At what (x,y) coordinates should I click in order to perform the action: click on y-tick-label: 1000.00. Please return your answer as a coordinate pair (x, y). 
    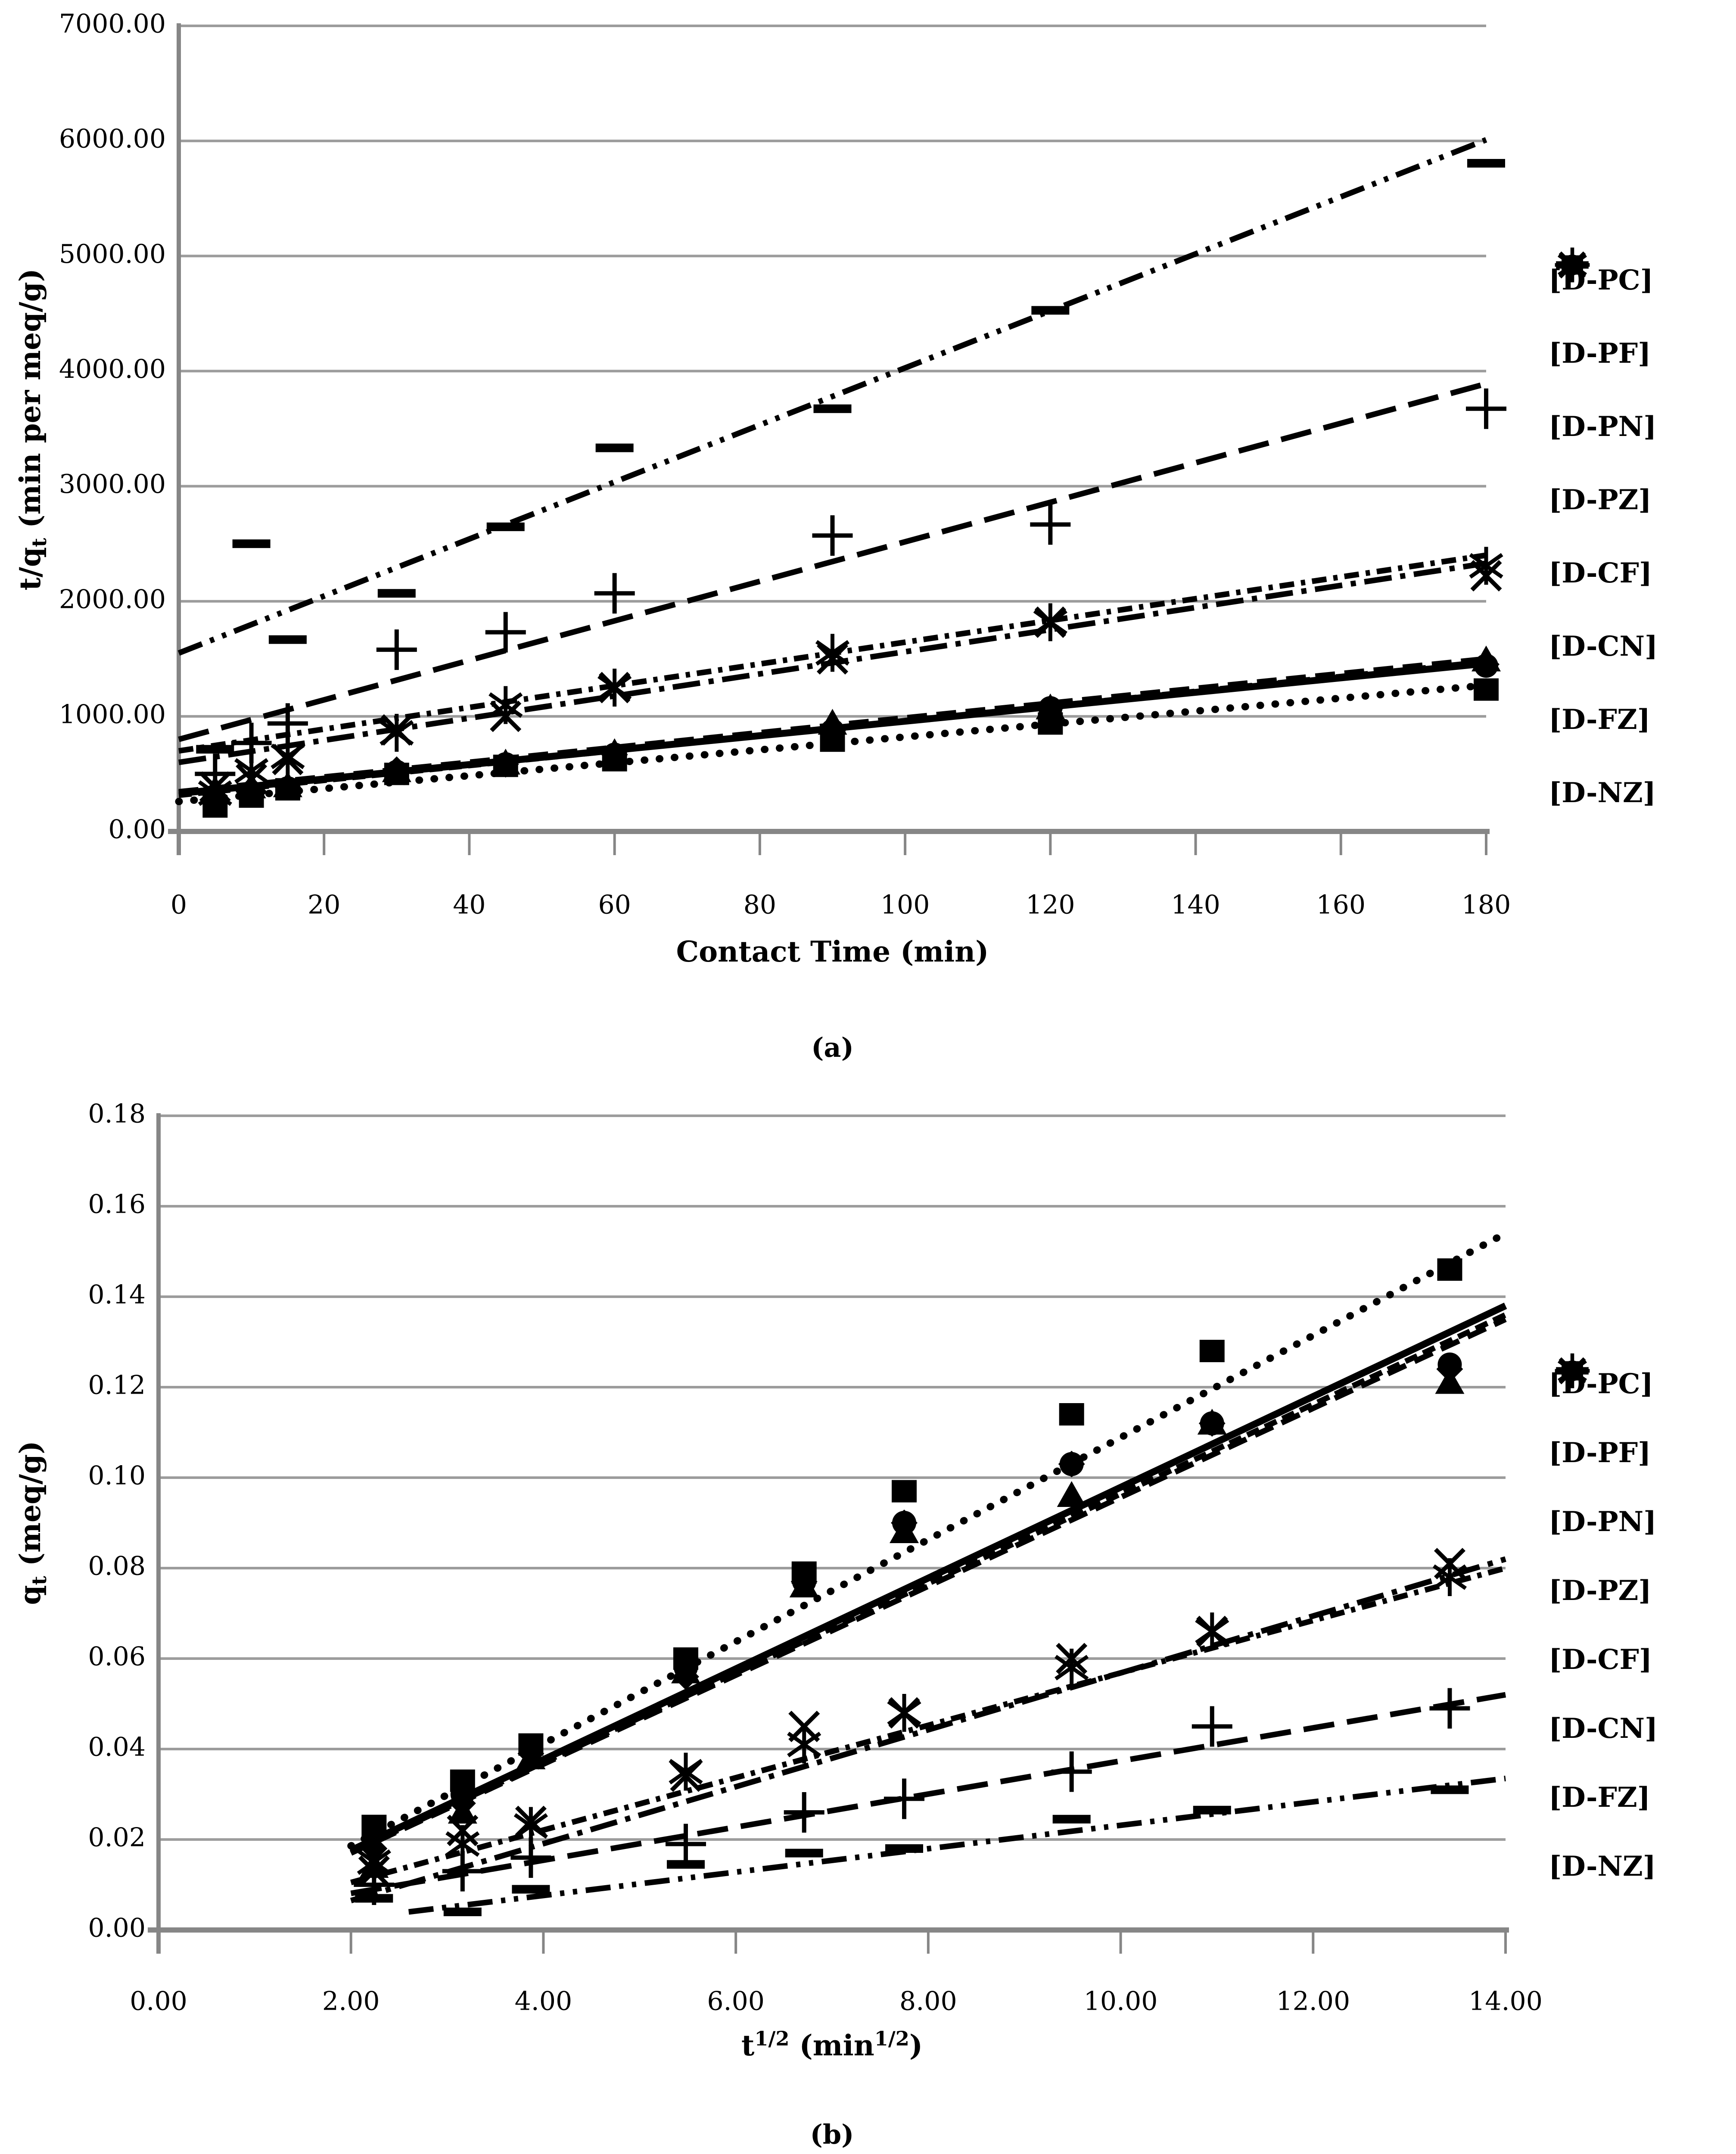
    Looking at the image, I should click on (113, 714).